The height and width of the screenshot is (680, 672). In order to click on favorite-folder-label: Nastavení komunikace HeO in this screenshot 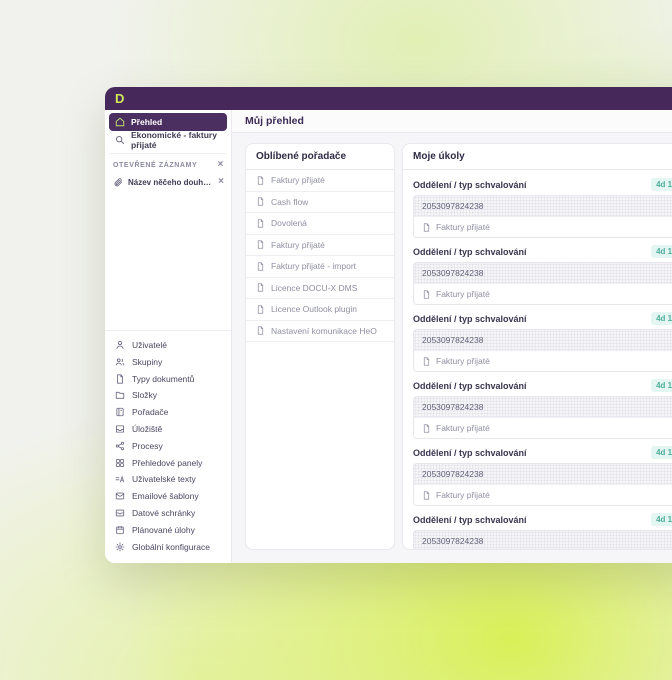, I will do `click(324, 330)`.